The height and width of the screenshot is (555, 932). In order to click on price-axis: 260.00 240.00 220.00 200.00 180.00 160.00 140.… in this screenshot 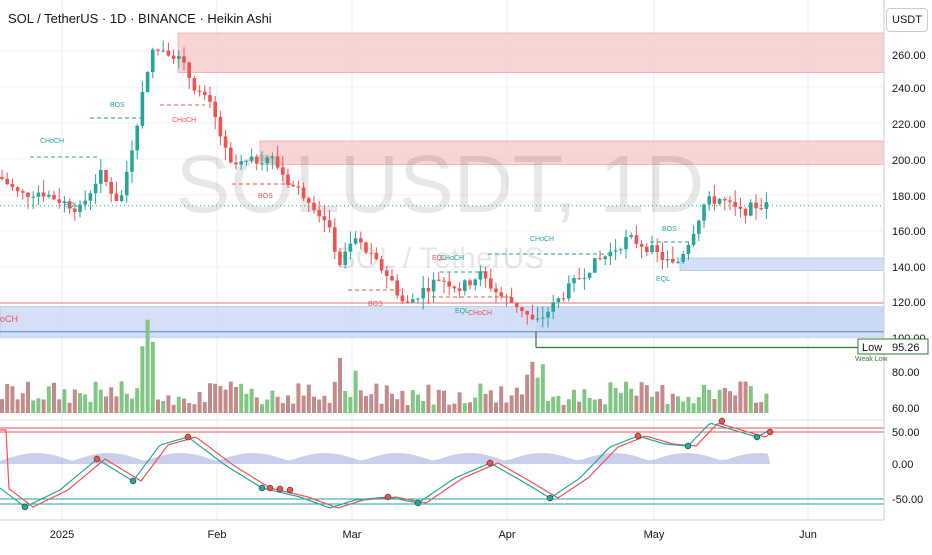, I will do `click(892, 260)`.